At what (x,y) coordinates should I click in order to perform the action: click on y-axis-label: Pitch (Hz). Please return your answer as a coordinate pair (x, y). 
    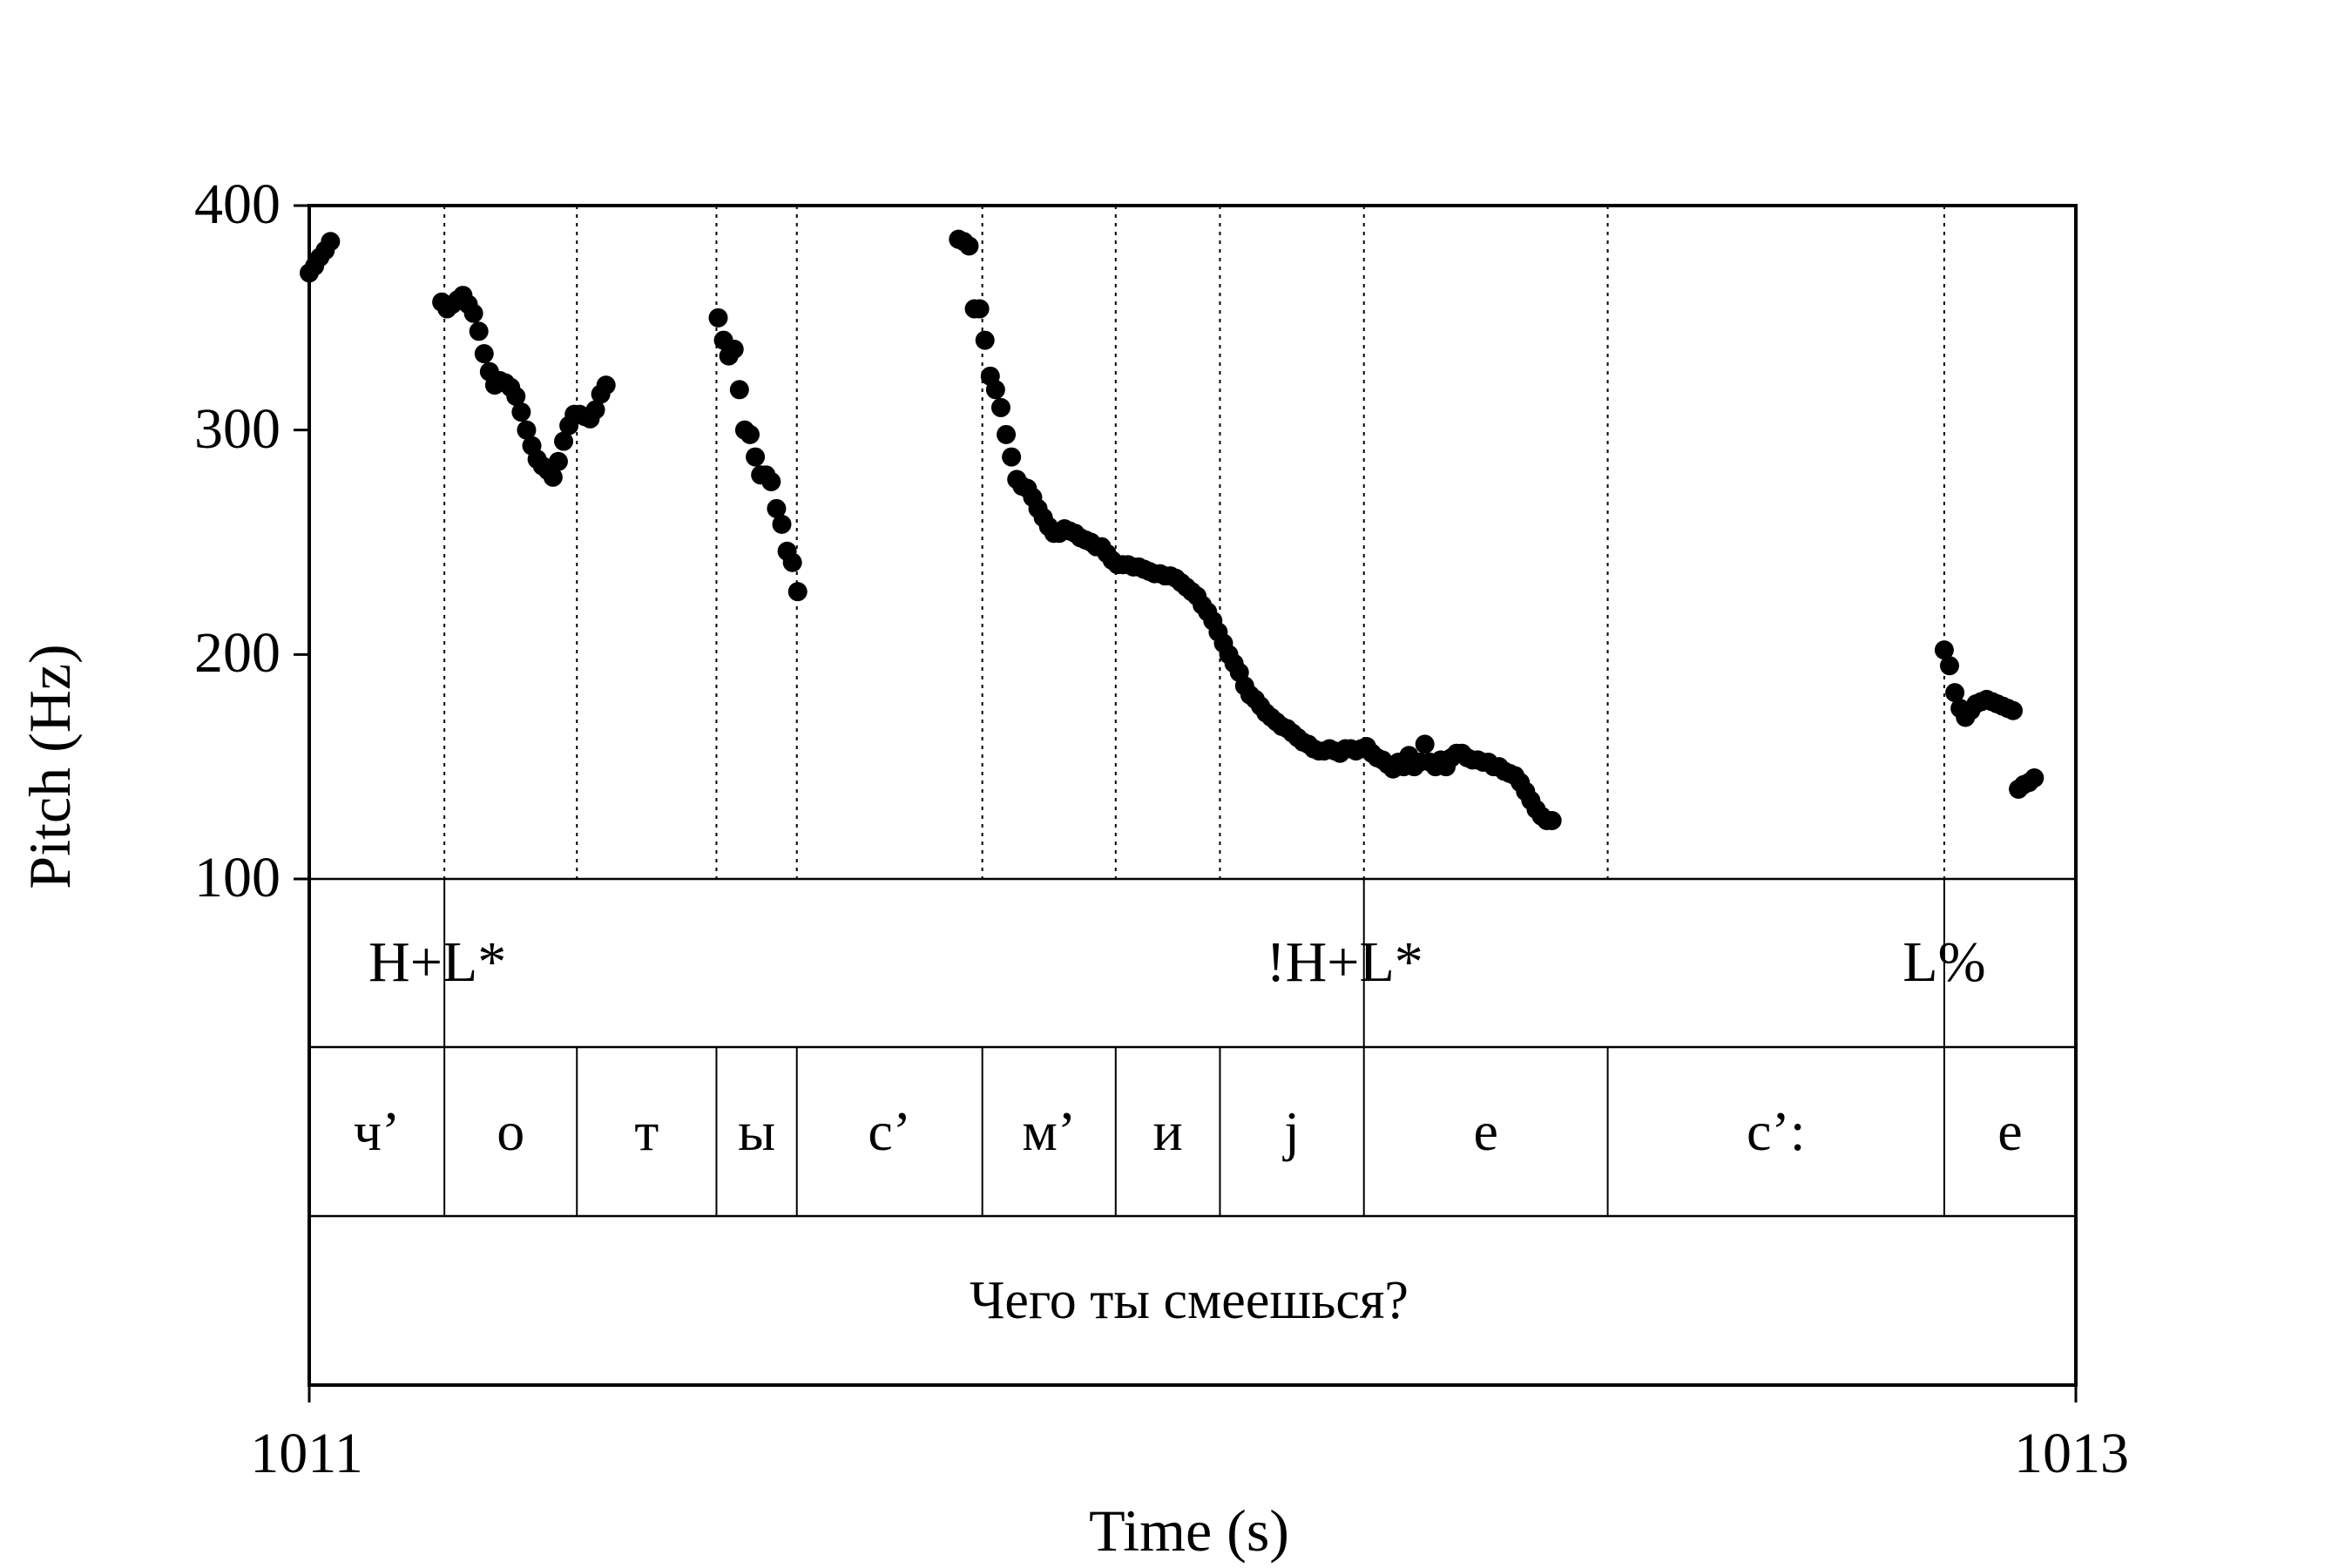
    Looking at the image, I should click on (50, 766).